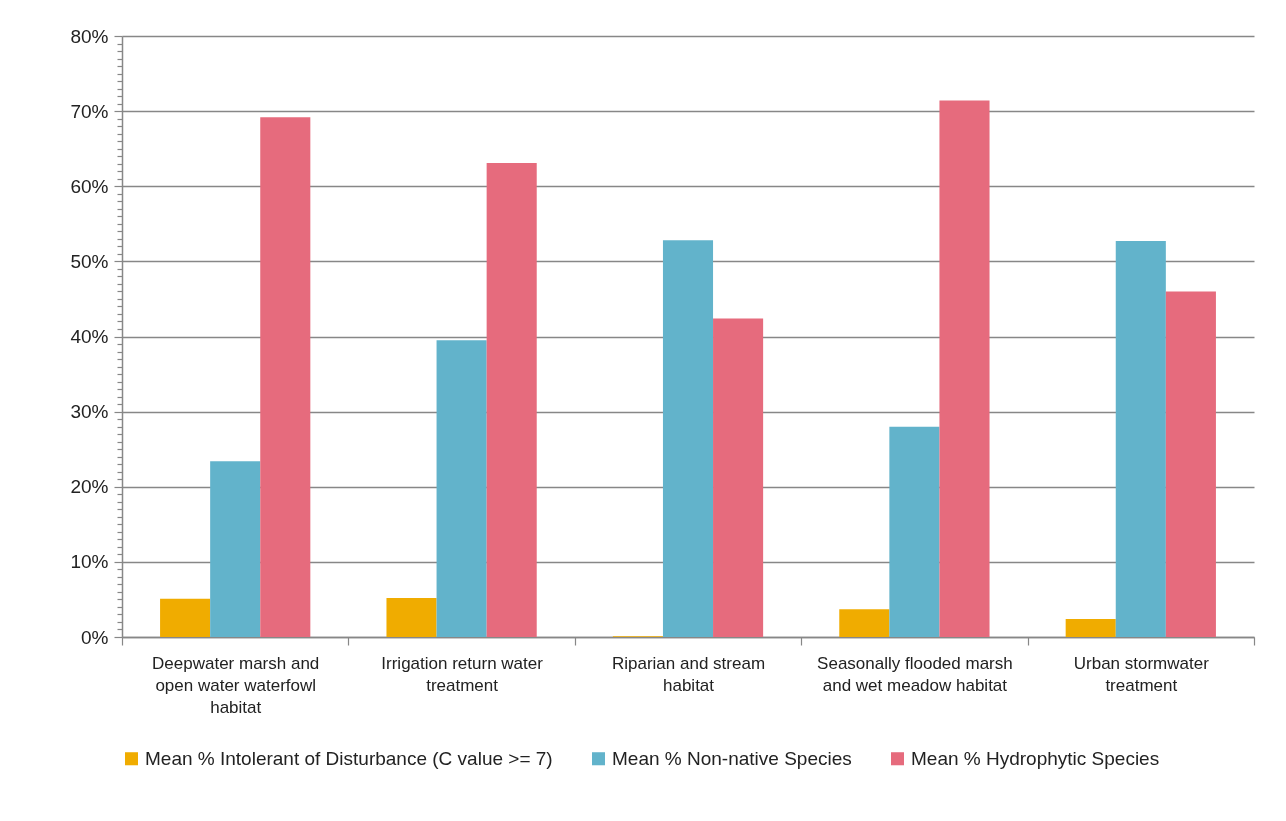 The height and width of the screenshot is (821, 1286). Describe the element at coordinates (462, 674) in the screenshot. I see `x-tick-label: Irrigation return water treatment` at that location.